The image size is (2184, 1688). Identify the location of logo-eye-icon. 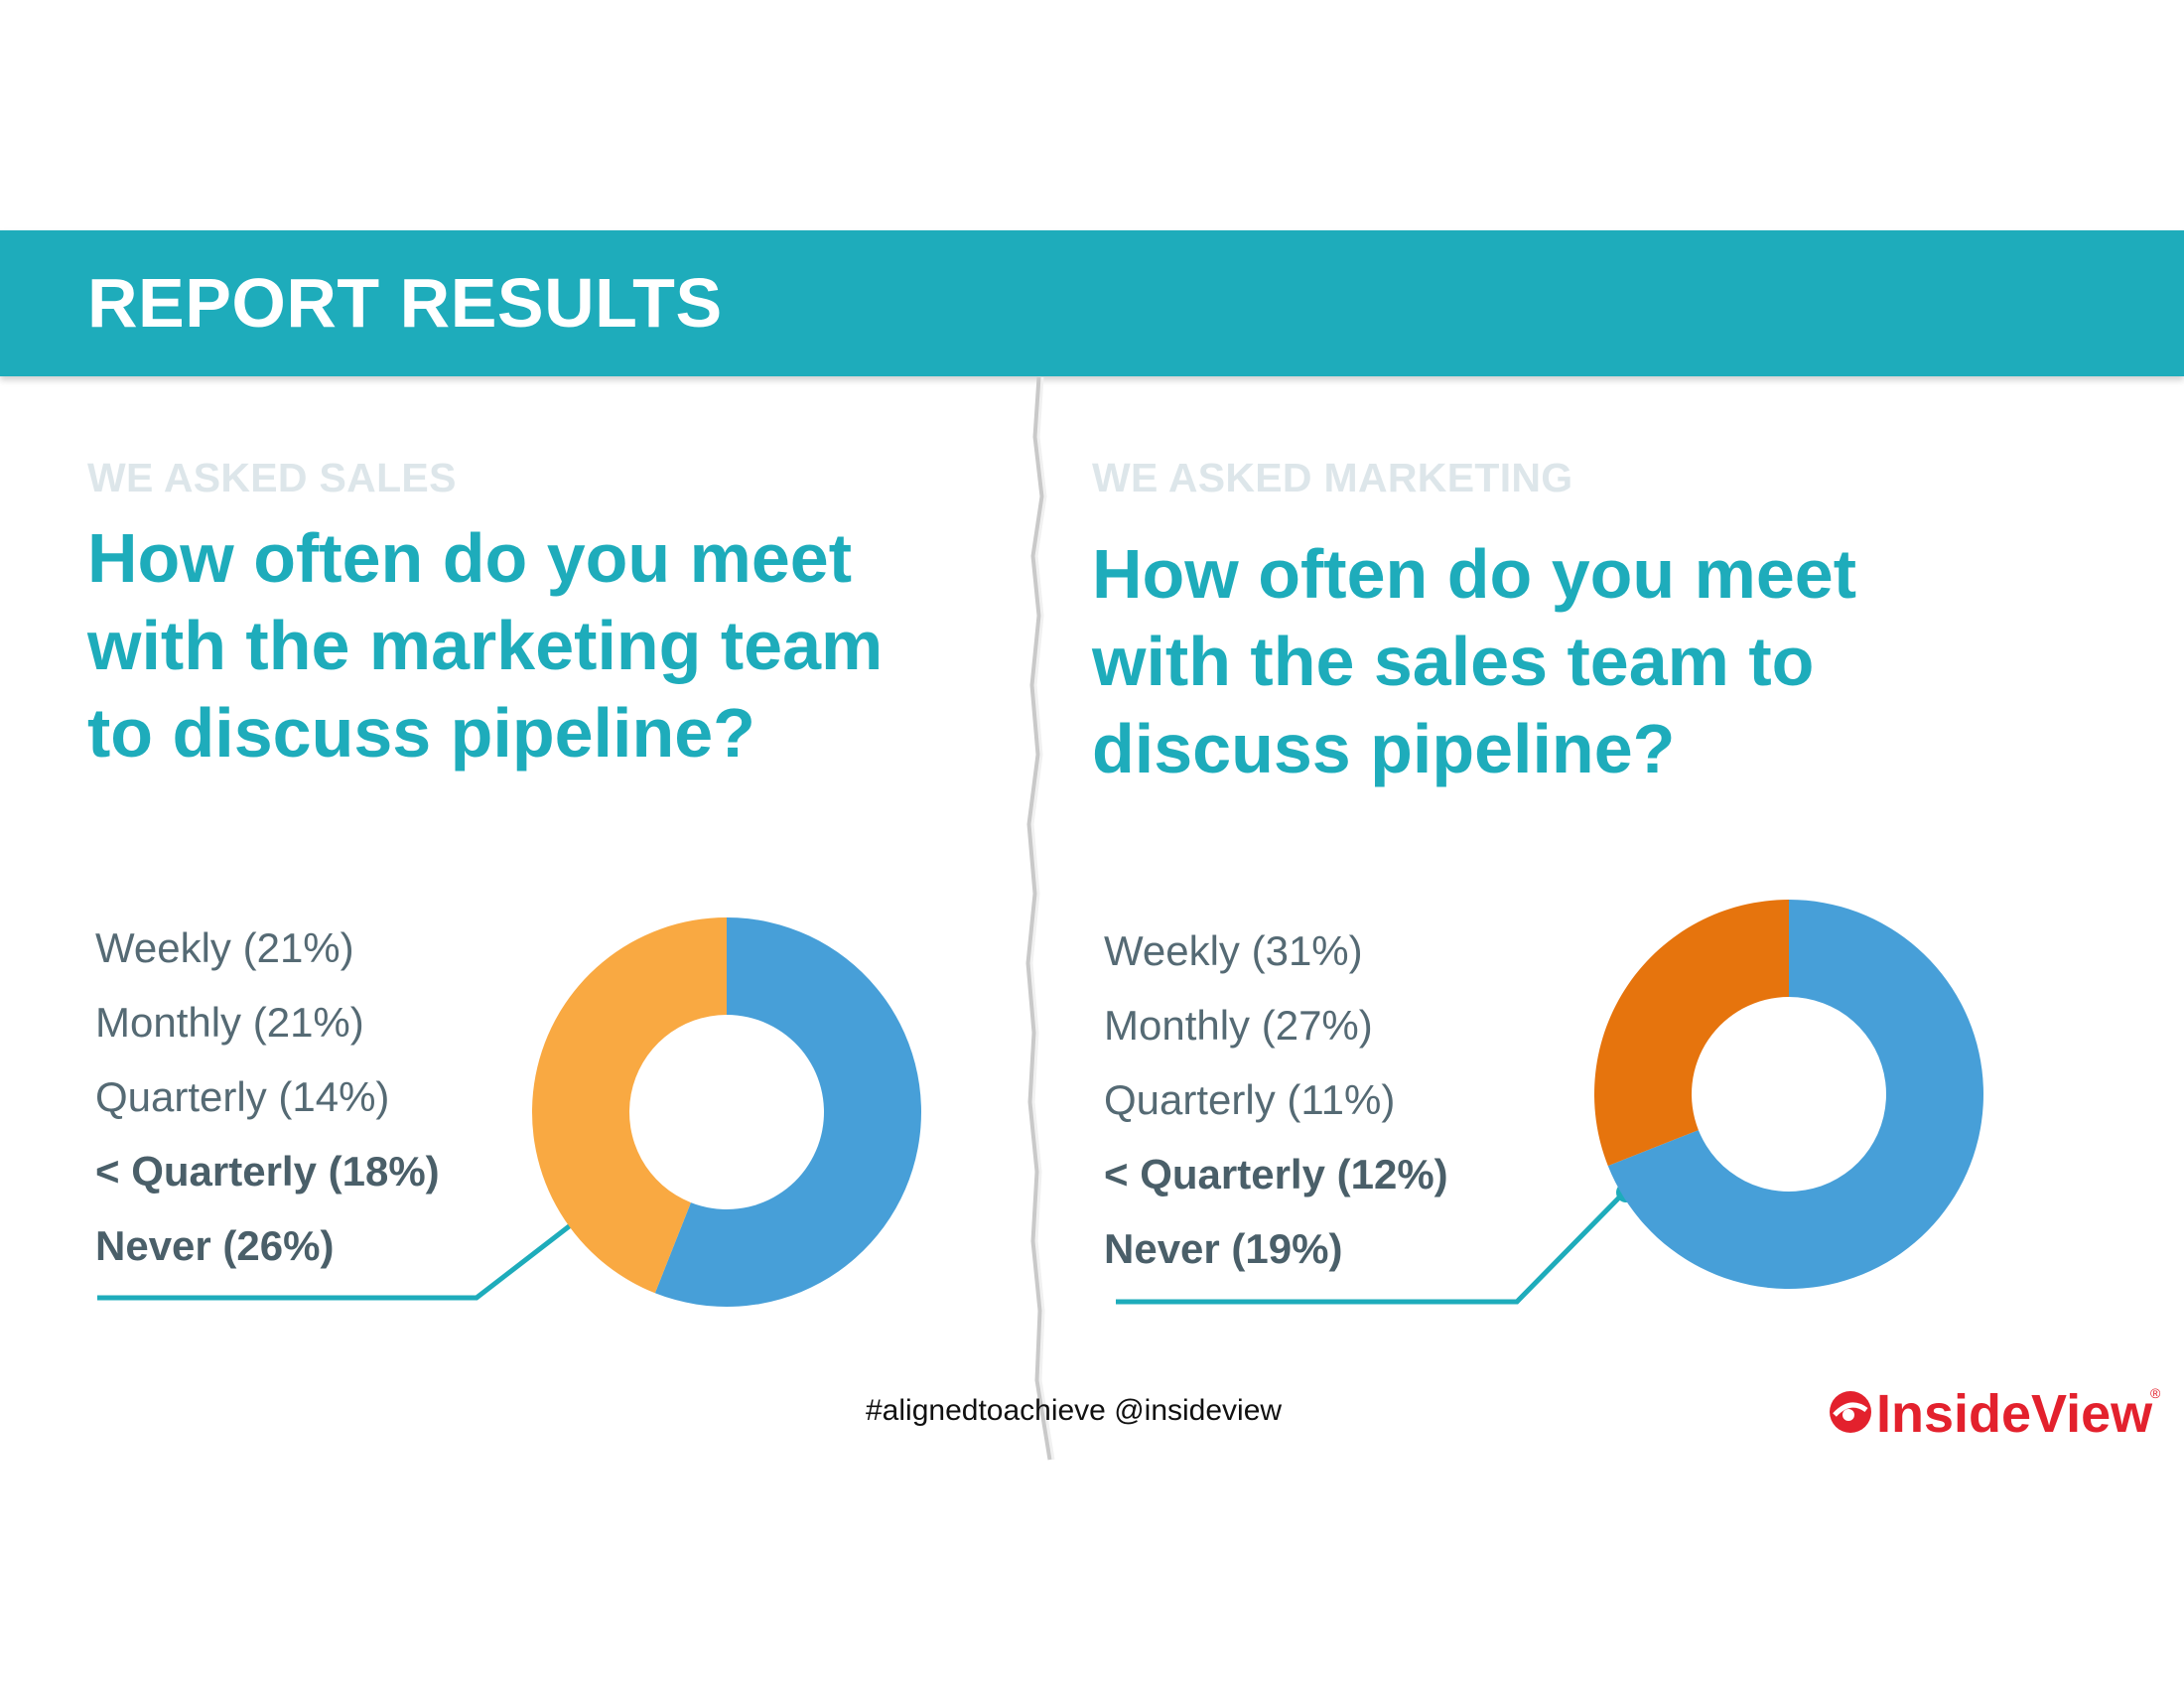
(1850, 1412).